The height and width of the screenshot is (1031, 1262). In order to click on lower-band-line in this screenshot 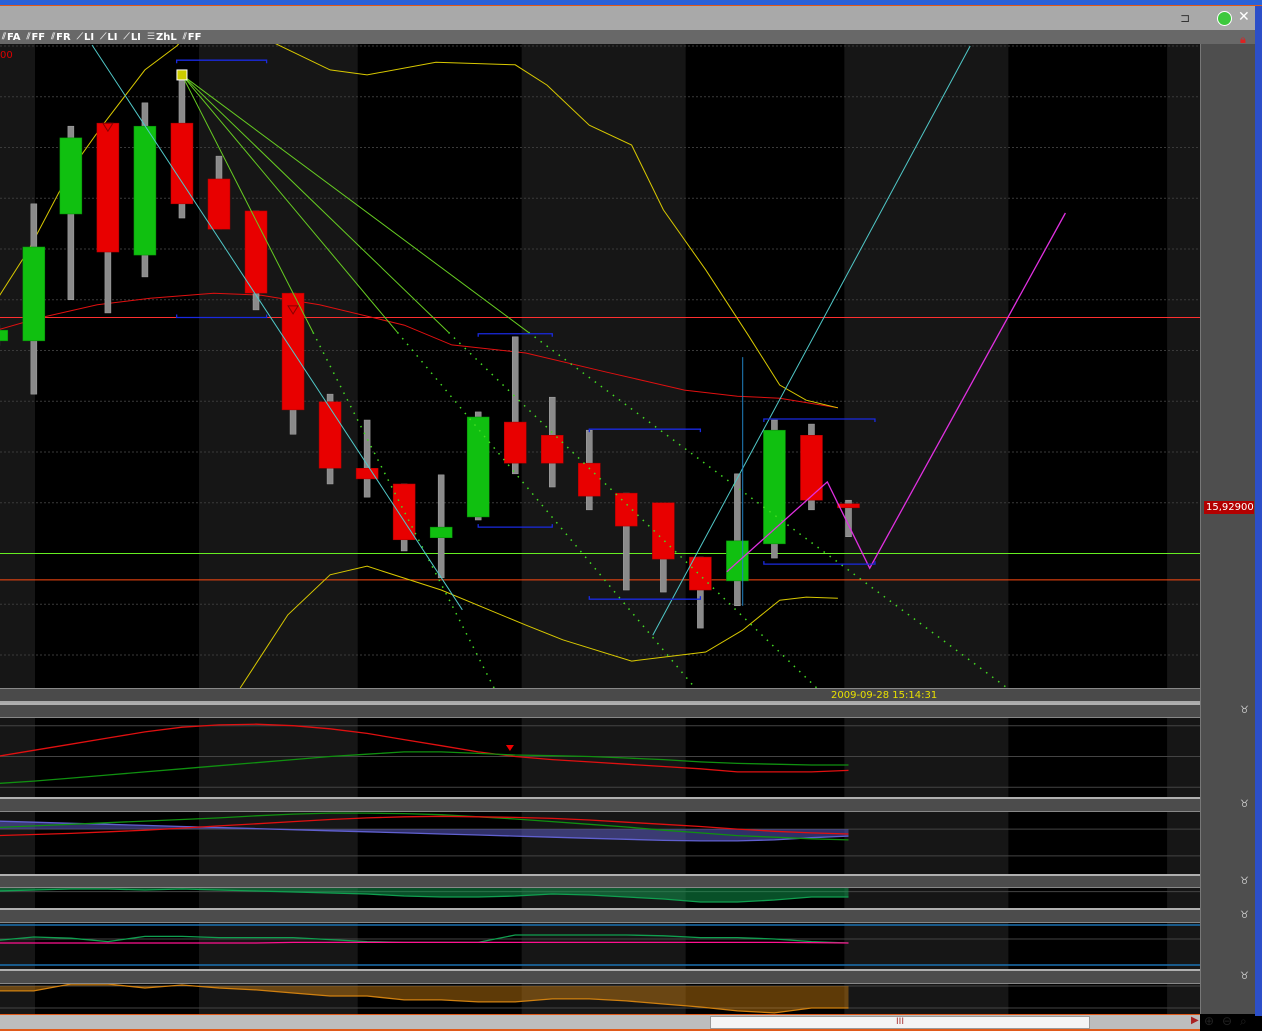, I will do `click(538, 626)`.